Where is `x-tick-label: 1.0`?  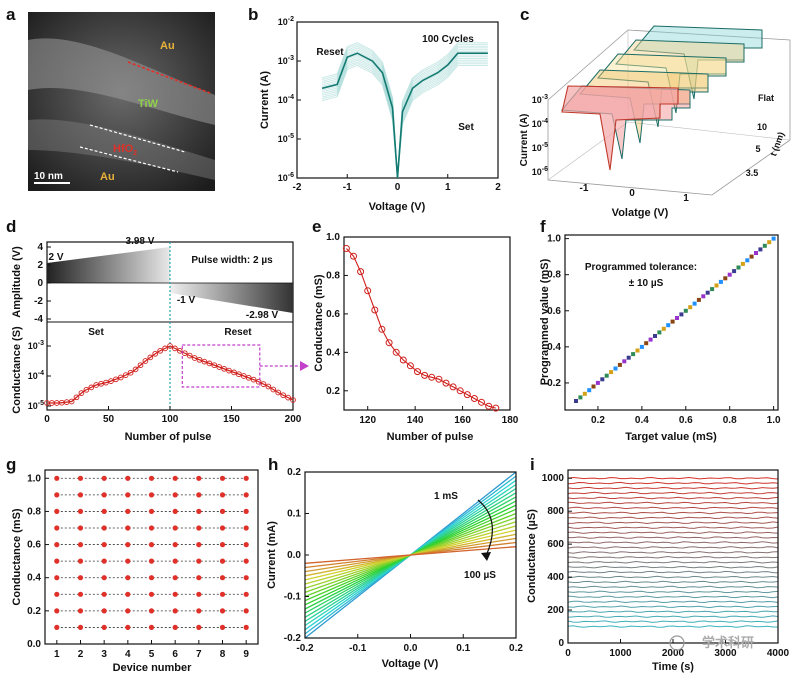
x-tick-label: 1.0 is located at coordinates (774, 420).